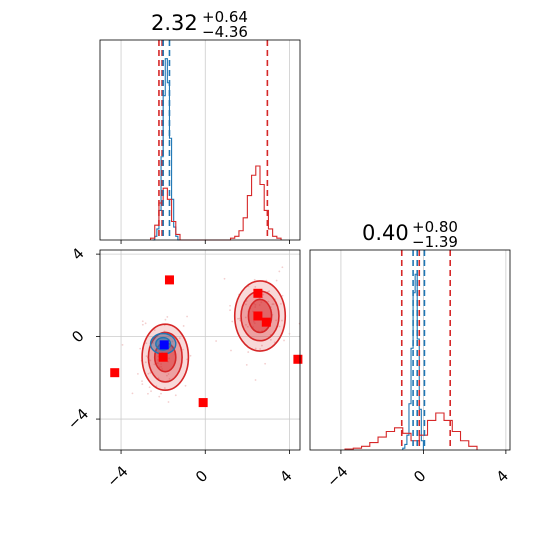 Image resolution: width=550 pixels, height=550 pixels. Describe the element at coordinates (385, 233) in the screenshot. I see `title-main: 0.40` at that location.